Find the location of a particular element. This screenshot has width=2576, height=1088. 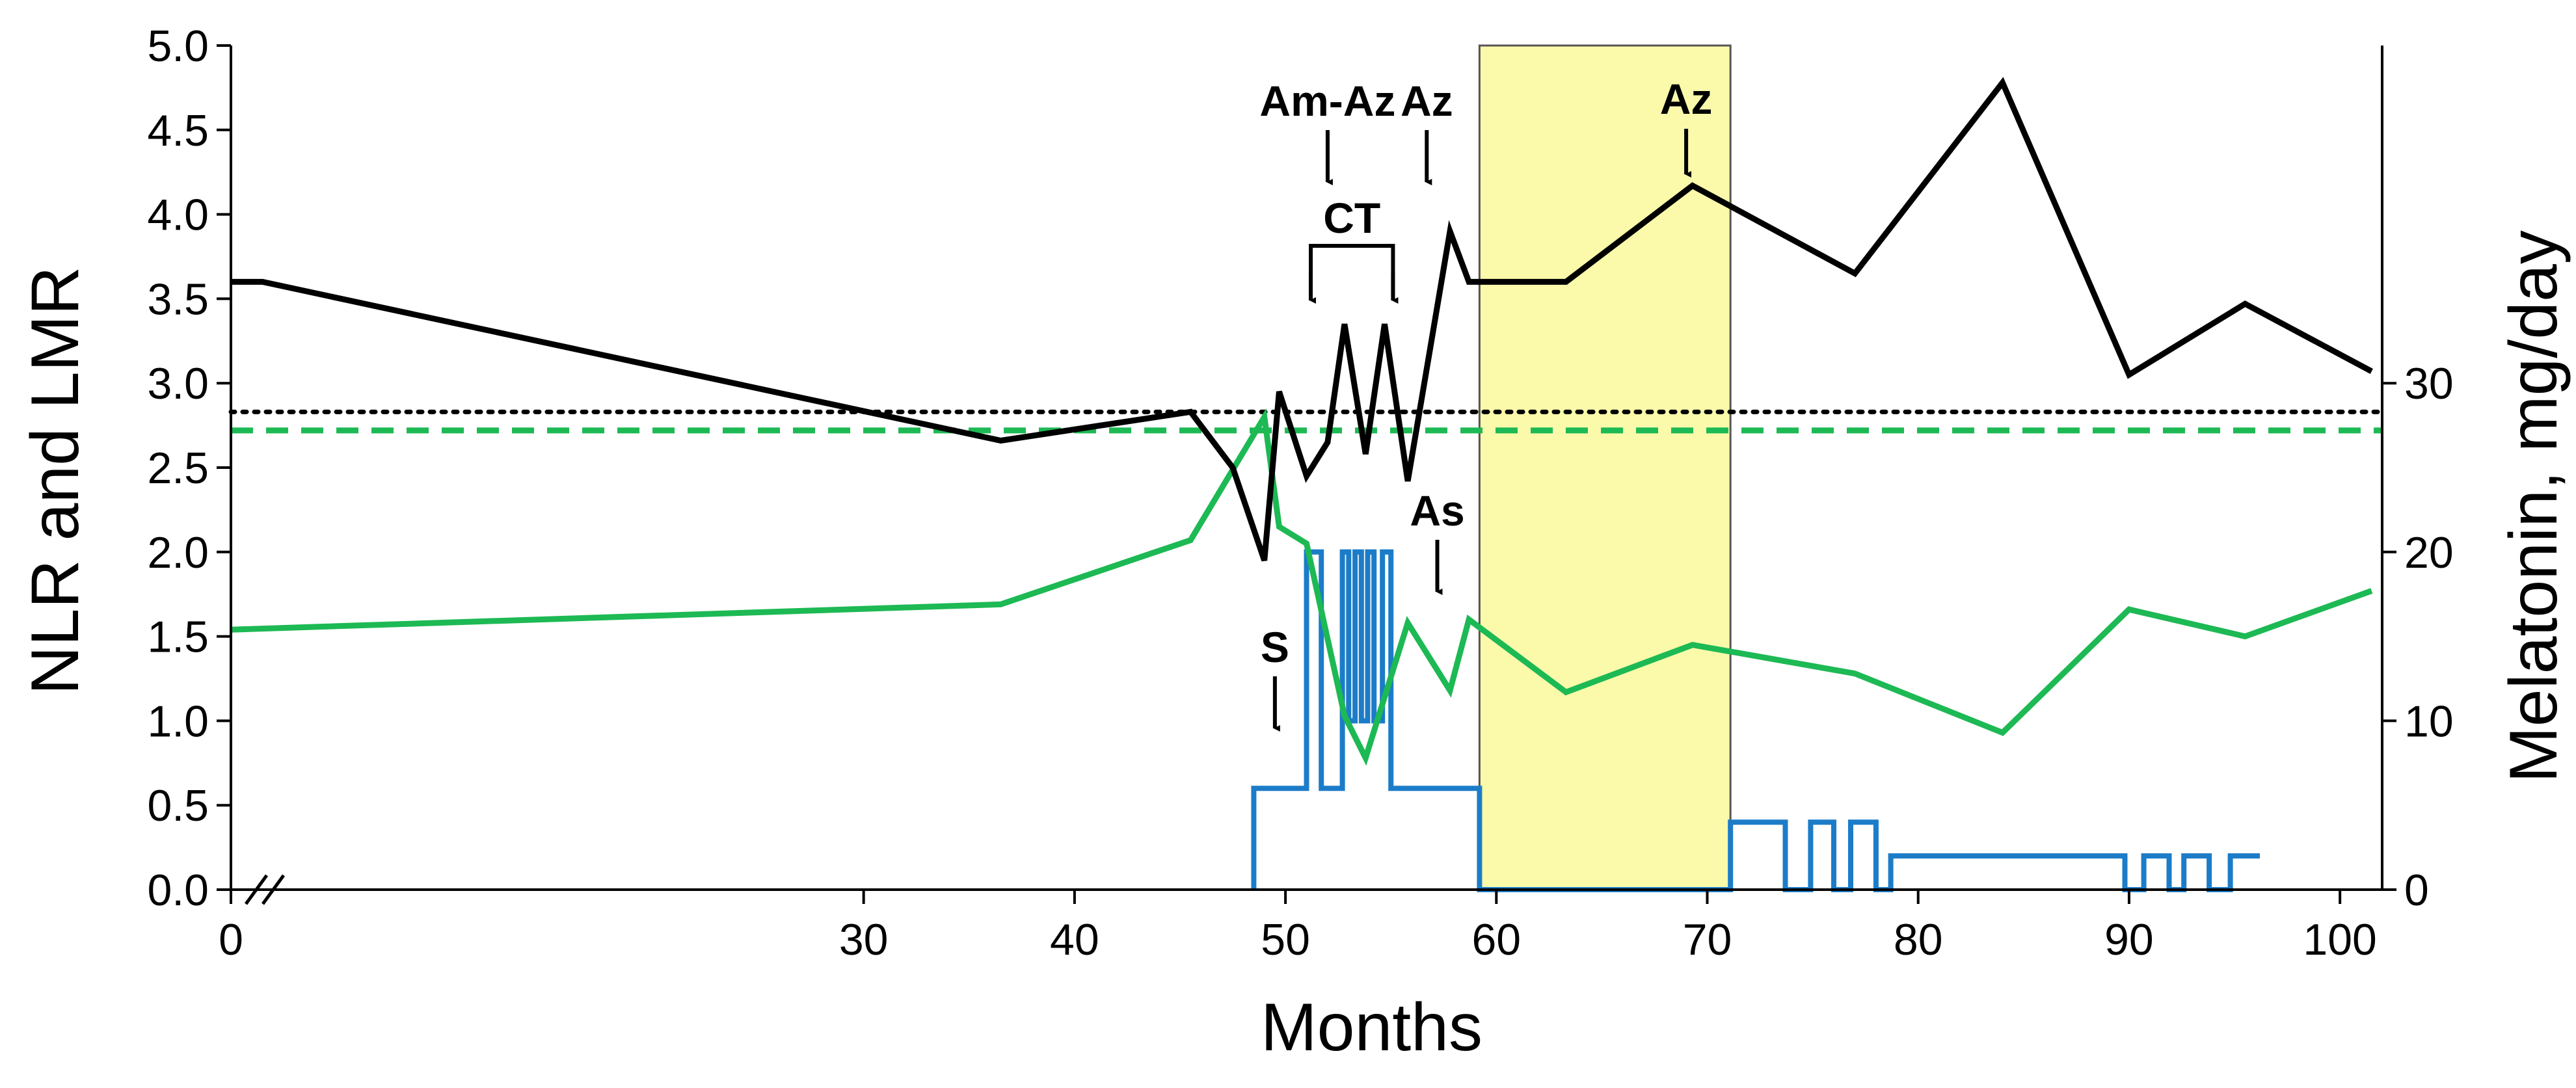

axis-break-symbol is located at coordinates (265, 889).